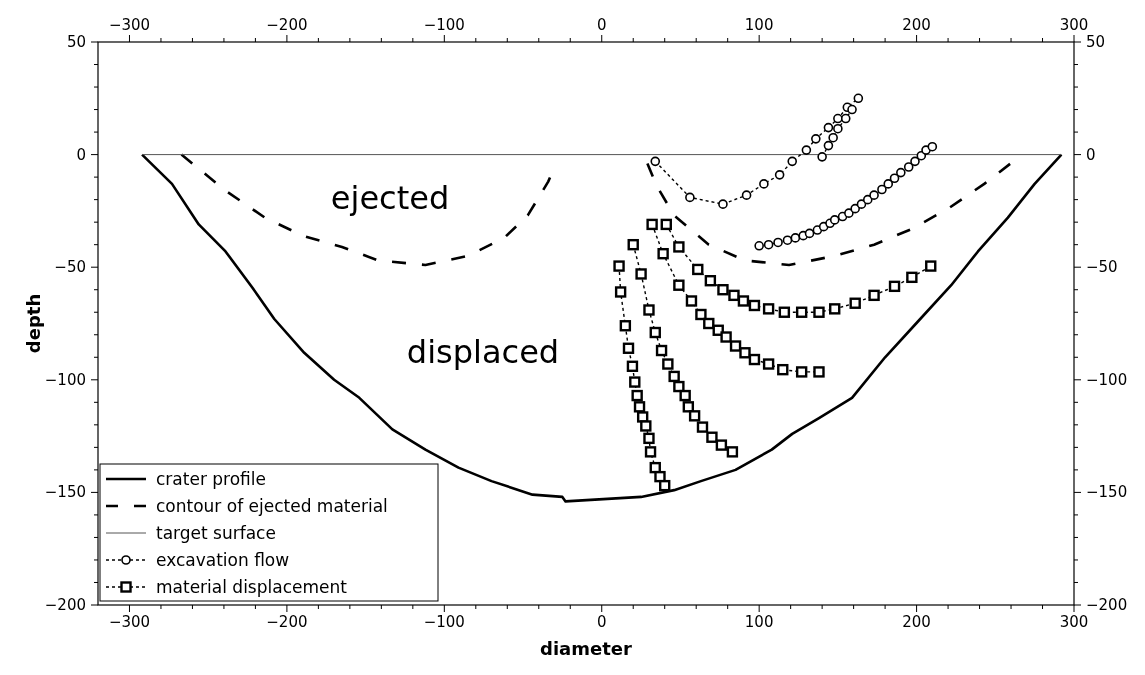 The image size is (1145, 675). What do you see at coordinates (65, 379) in the screenshot?
I see `y-tick-label: −100` at bounding box center [65, 379].